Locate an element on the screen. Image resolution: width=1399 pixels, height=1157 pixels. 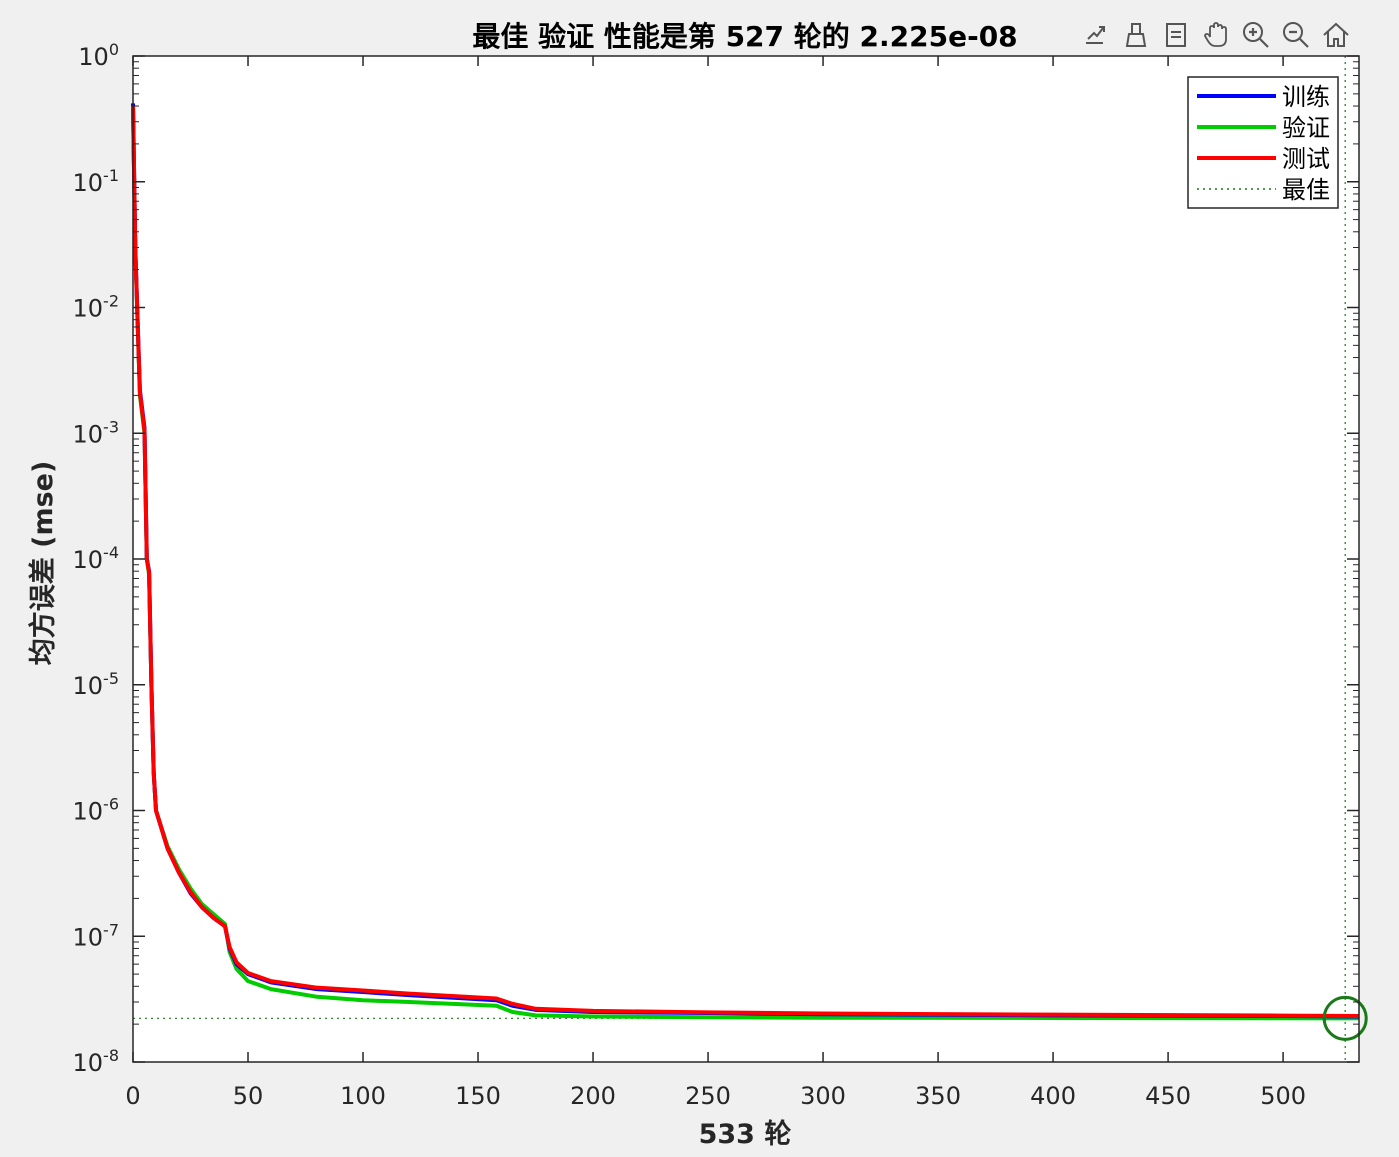
export-icon is located at coordinates (1096, 35).